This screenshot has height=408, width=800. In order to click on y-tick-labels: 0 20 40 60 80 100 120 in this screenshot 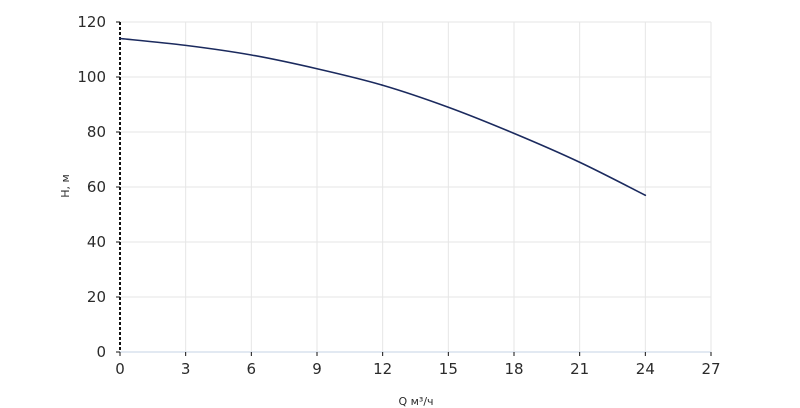, I will do `click(91, 187)`.